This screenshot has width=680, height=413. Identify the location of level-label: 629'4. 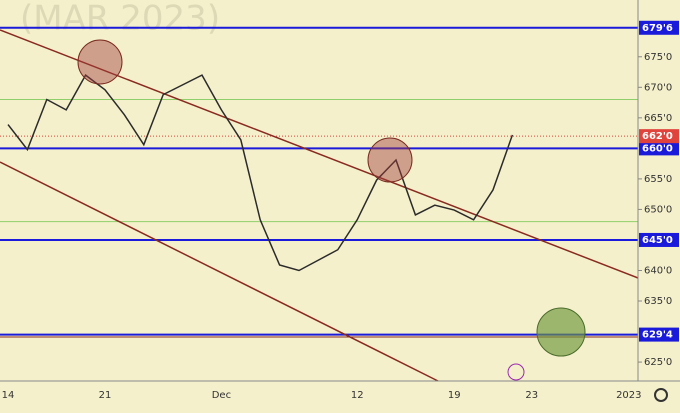
(657, 335).